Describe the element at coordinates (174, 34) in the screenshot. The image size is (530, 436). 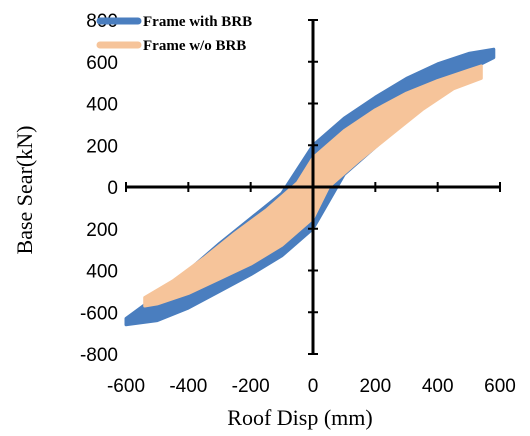
I see `legend: Frame with BRB Frame w/o BRB` at that location.